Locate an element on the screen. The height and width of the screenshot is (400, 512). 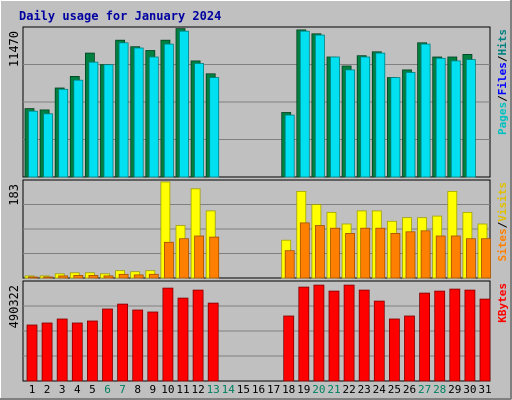
day-label-20: 20 is located at coordinates (318, 389).